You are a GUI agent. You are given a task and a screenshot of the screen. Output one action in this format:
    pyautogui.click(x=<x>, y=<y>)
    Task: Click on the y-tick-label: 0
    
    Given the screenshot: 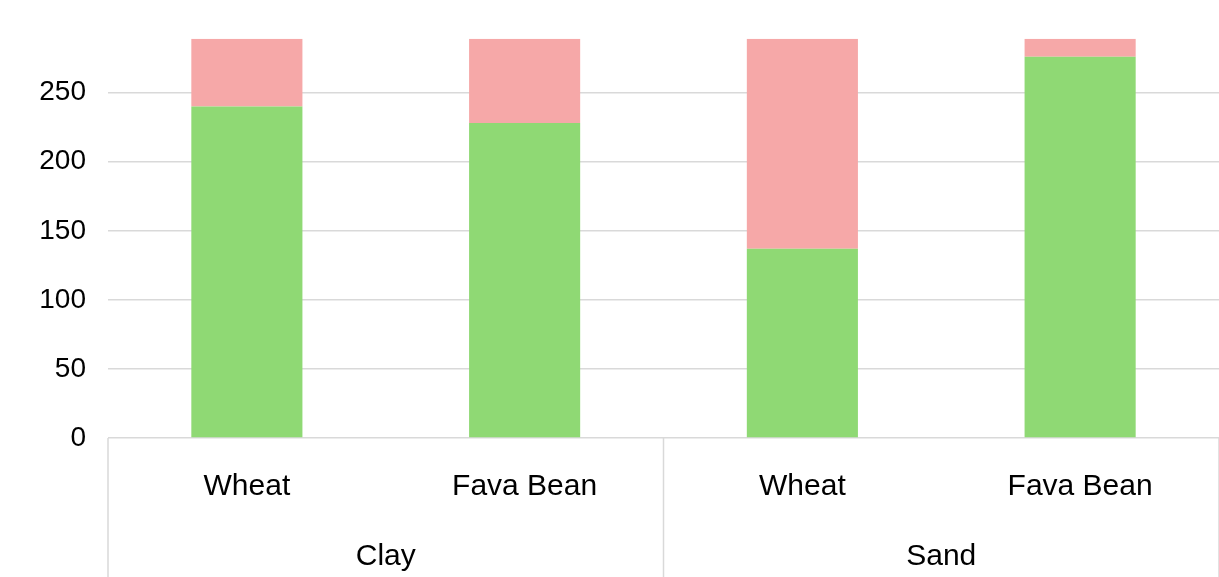 What is the action you would take?
    pyautogui.click(x=78, y=436)
    